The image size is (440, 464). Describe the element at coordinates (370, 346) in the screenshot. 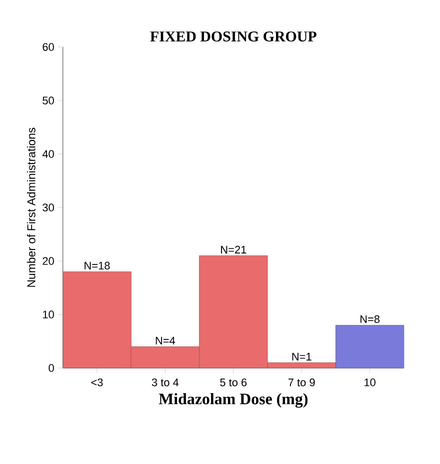

I see `bar` at that location.